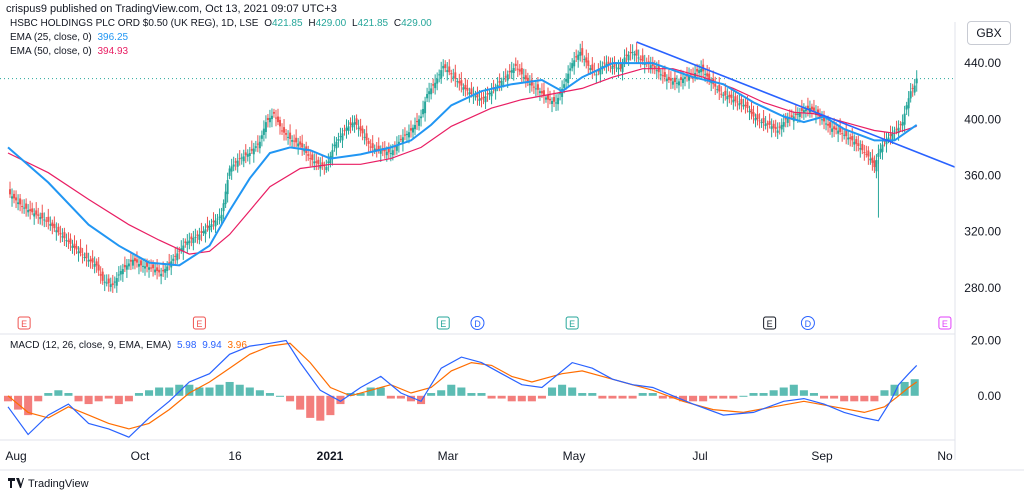 Image resolution: width=1024 pixels, height=496 pixels. What do you see at coordinates (443, 324) in the screenshot?
I see `earnings-marker-label: E` at bounding box center [443, 324].